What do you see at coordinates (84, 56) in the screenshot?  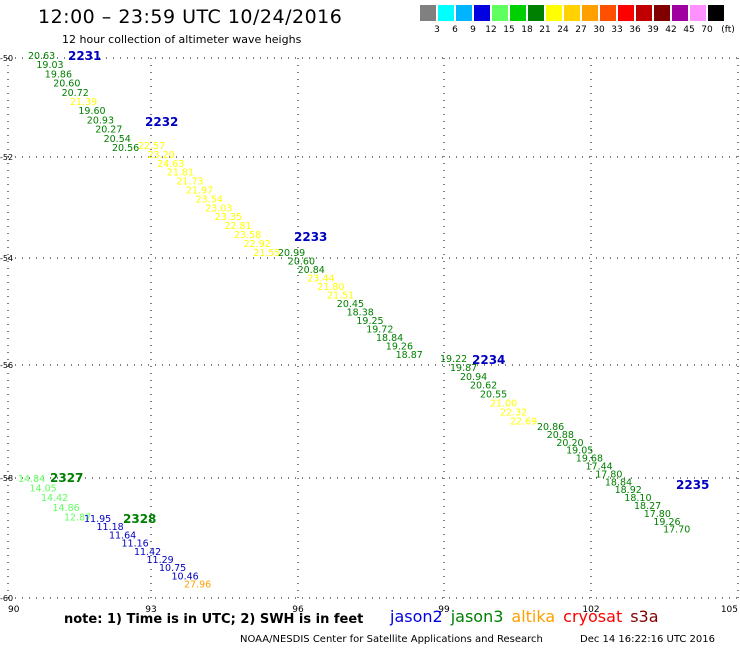 I see `pass-number: 2231` at bounding box center [84, 56].